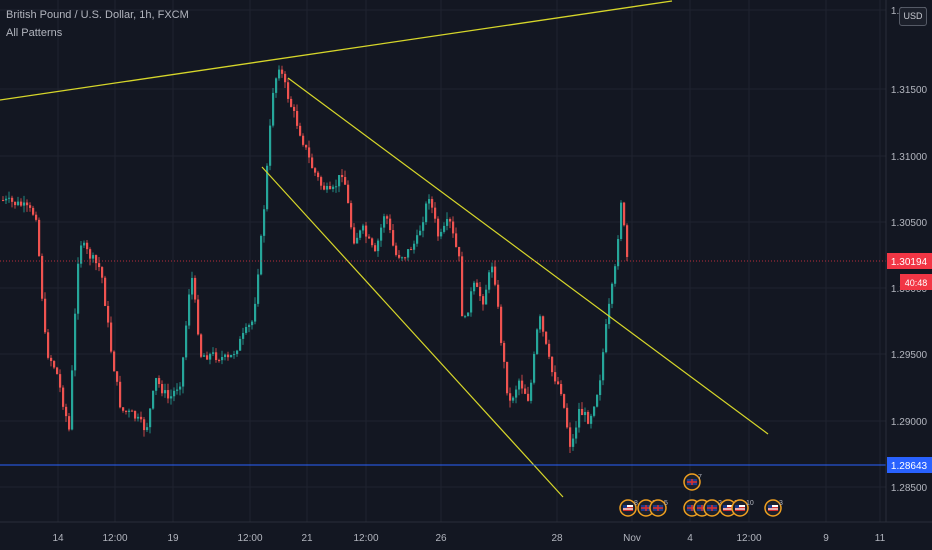 This screenshot has height=550, width=932. I want to click on upper-trendline, so click(336, 50).